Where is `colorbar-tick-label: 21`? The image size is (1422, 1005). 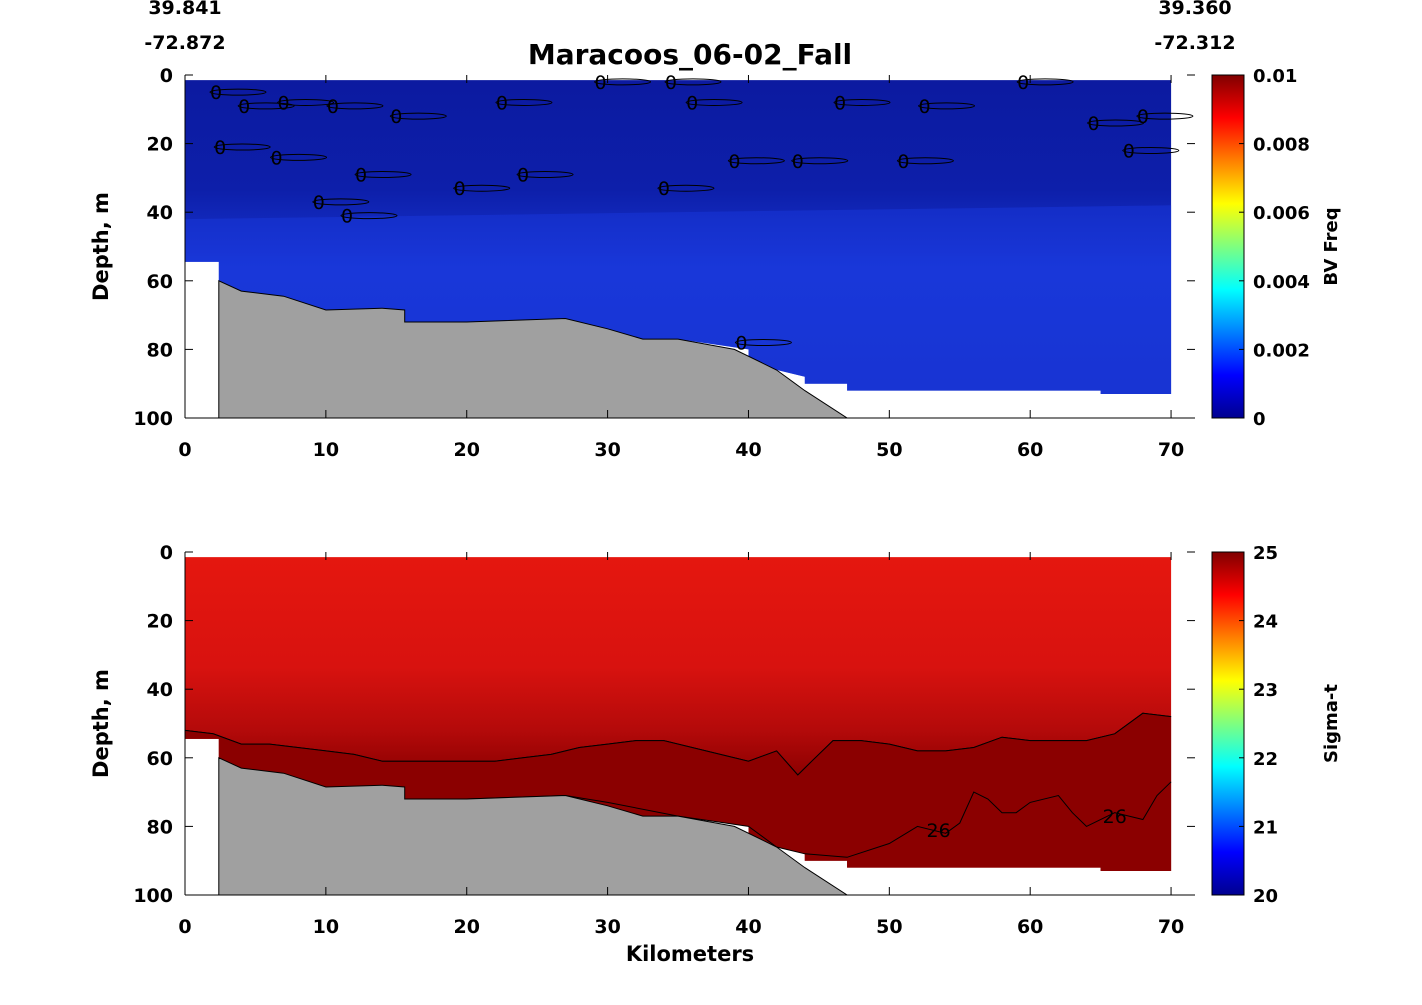 colorbar-tick-label: 21 is located at coordinates (1265, 827).